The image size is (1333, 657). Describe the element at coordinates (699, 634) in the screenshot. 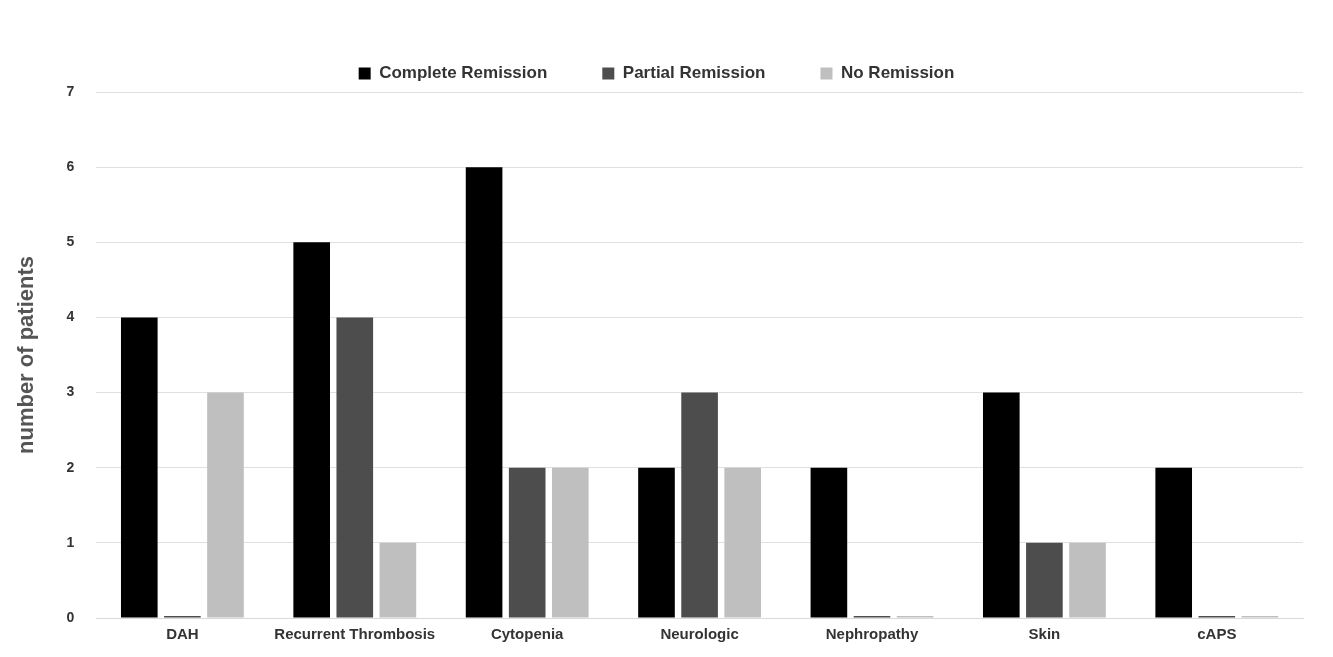

I see `x-tick-label: Neurologic` at that location.